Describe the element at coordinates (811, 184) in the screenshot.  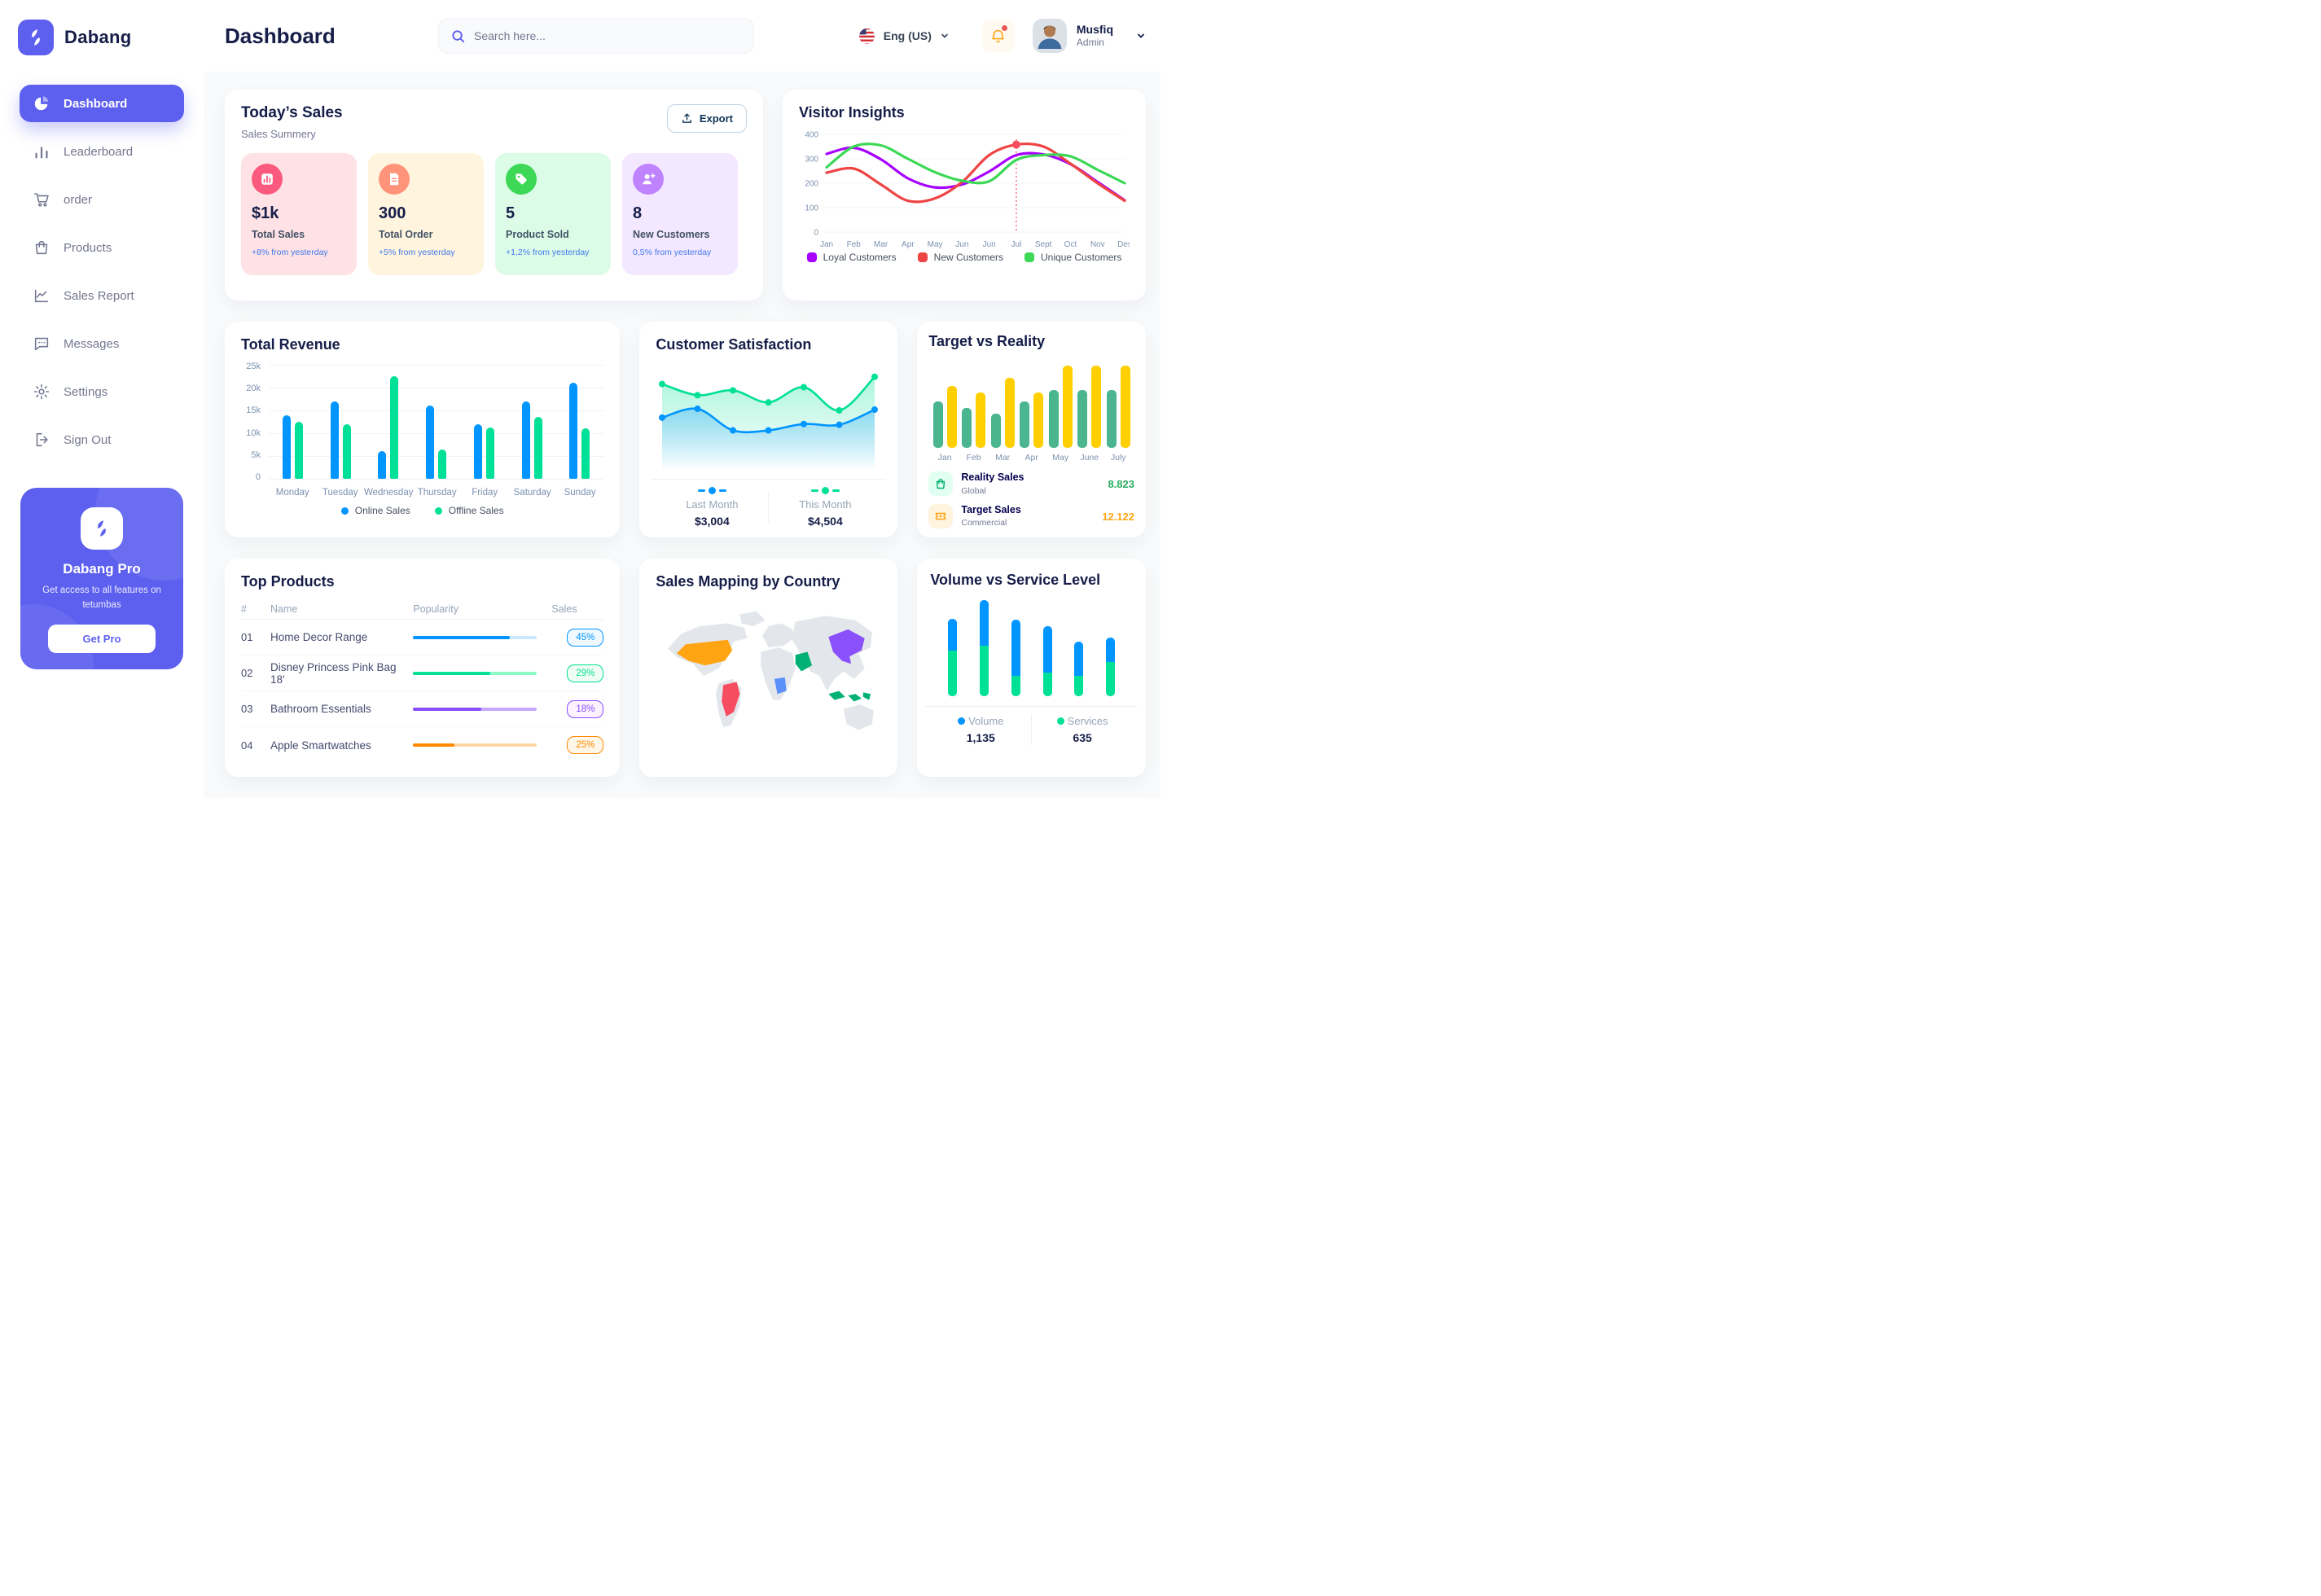
I see `svg-text: 200` at that location.